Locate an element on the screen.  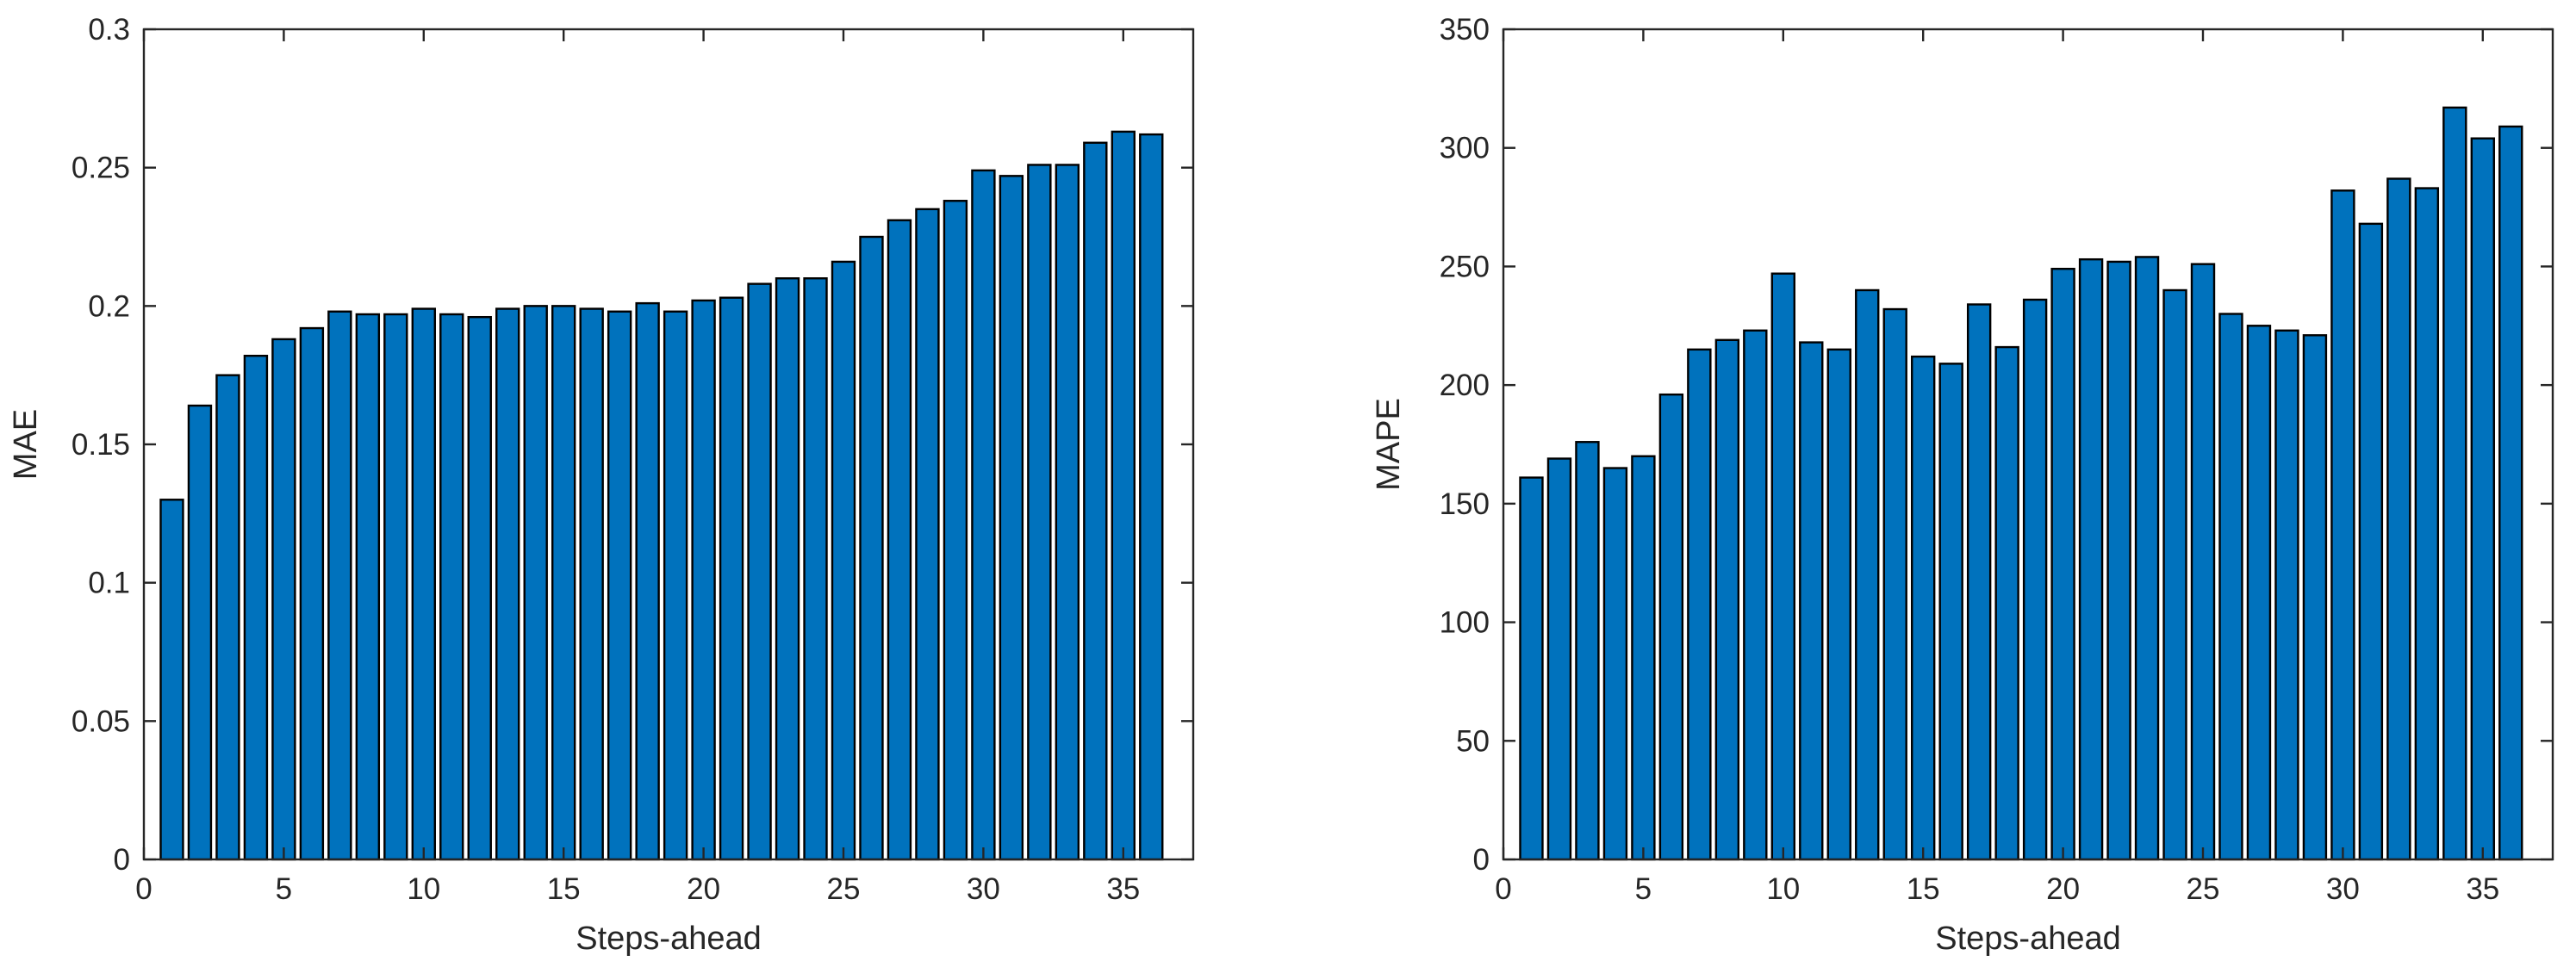
mae-y-tick-label: 0.25 is located at coordinates (101, 168).